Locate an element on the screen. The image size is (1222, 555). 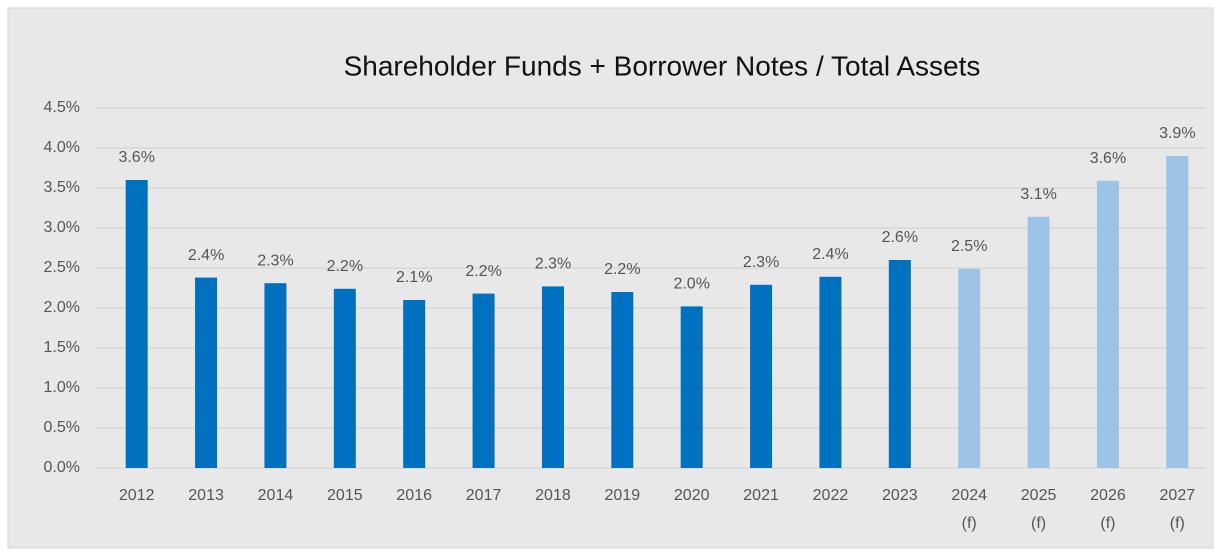
y-tick-label: 4.0% is located at coordinates (62, 147).